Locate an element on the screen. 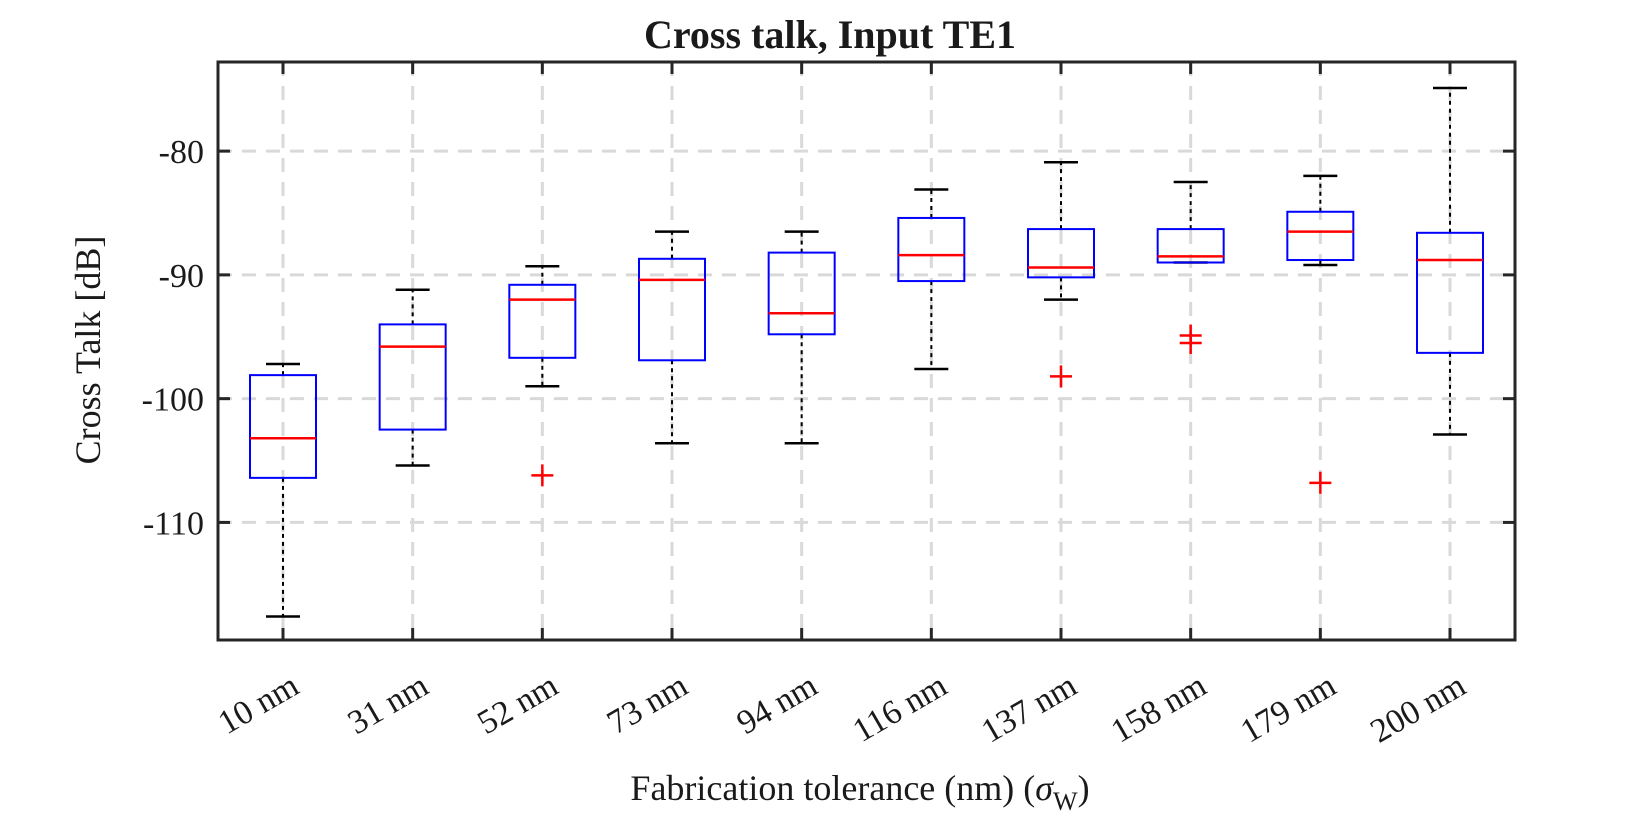 The height and width of the screenshot is (825, 1650). box-137-nm is located at coordinates (1061, 274).